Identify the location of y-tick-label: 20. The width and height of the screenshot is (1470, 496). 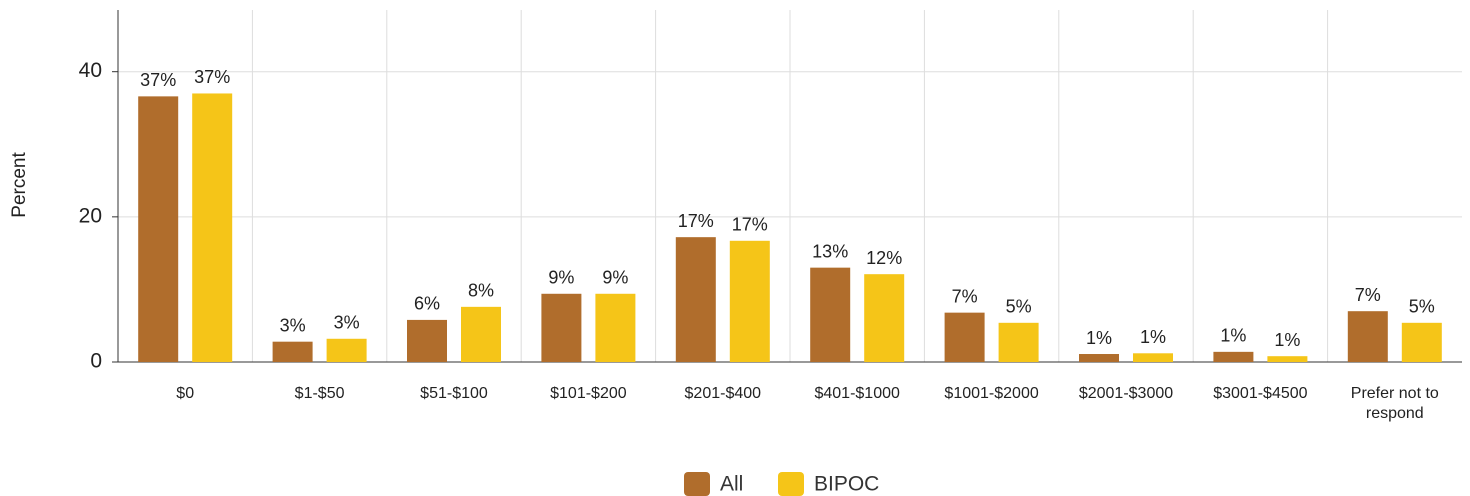
(90, 215).